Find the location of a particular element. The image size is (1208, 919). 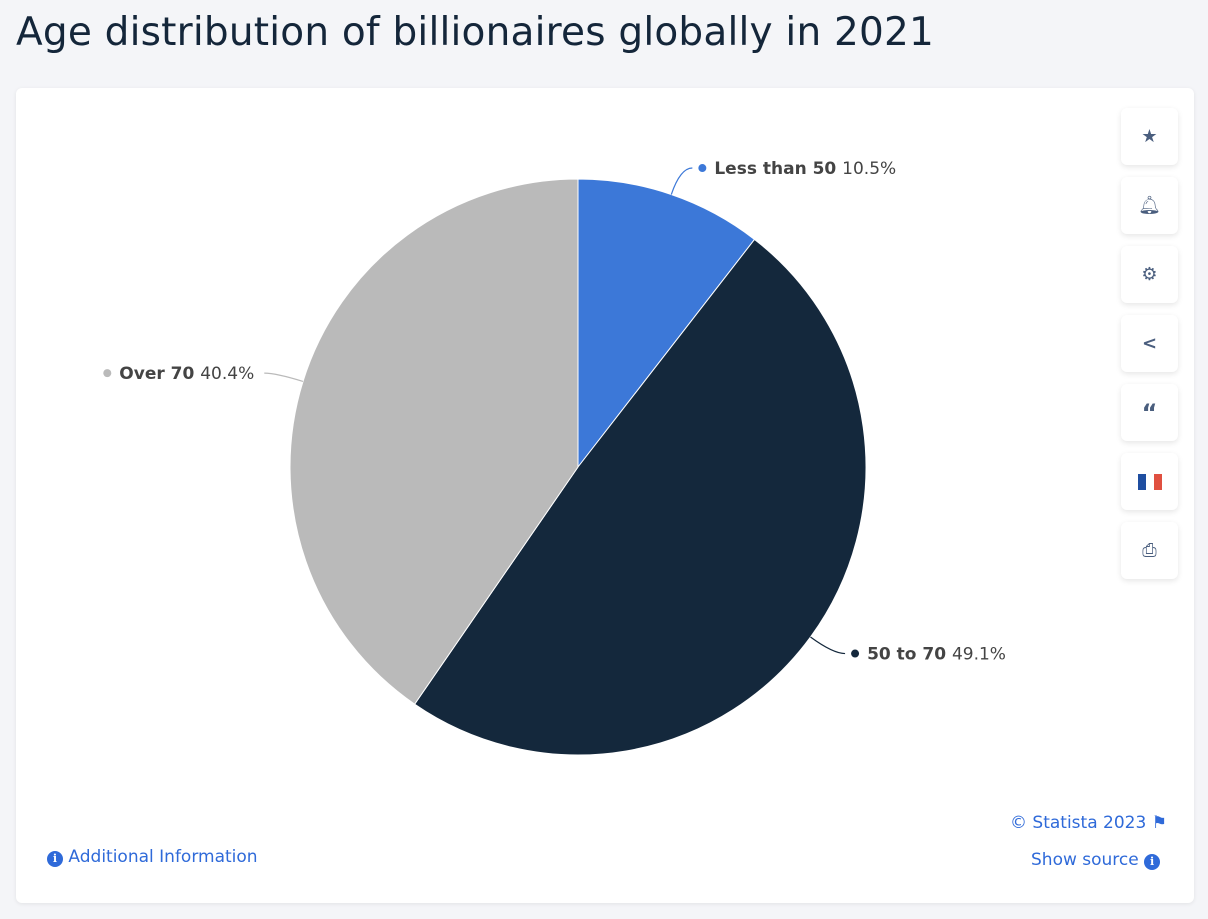

copyright-text: © Statista 2023 is located at coordinates (1078, 823).